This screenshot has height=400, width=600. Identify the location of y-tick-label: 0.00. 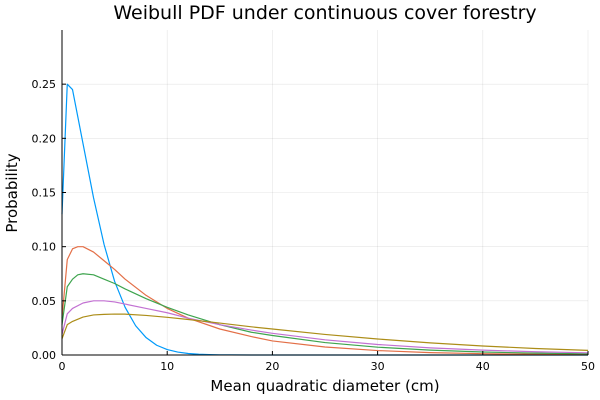
(44, 355).